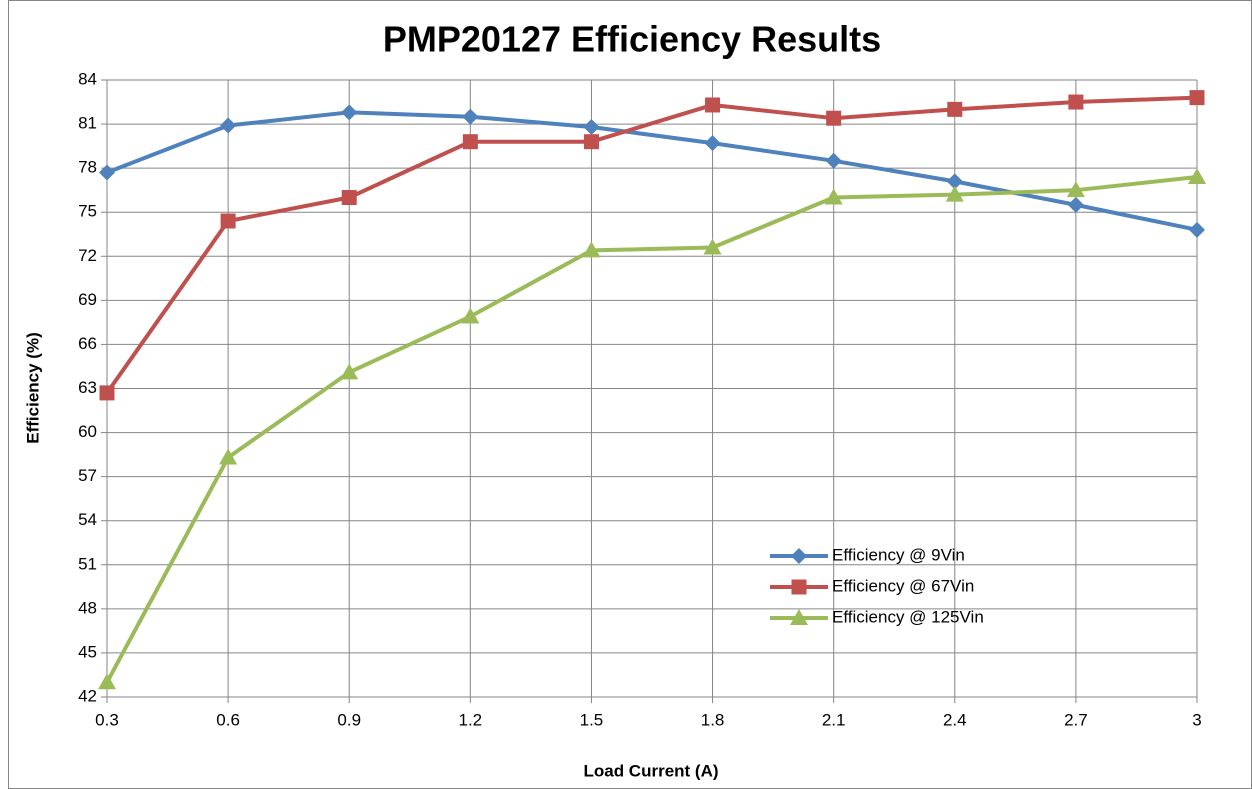 The width and height of the screenshot is (1252, 789). I want to click on x-tick-label: 1.5, so click(592, 719).